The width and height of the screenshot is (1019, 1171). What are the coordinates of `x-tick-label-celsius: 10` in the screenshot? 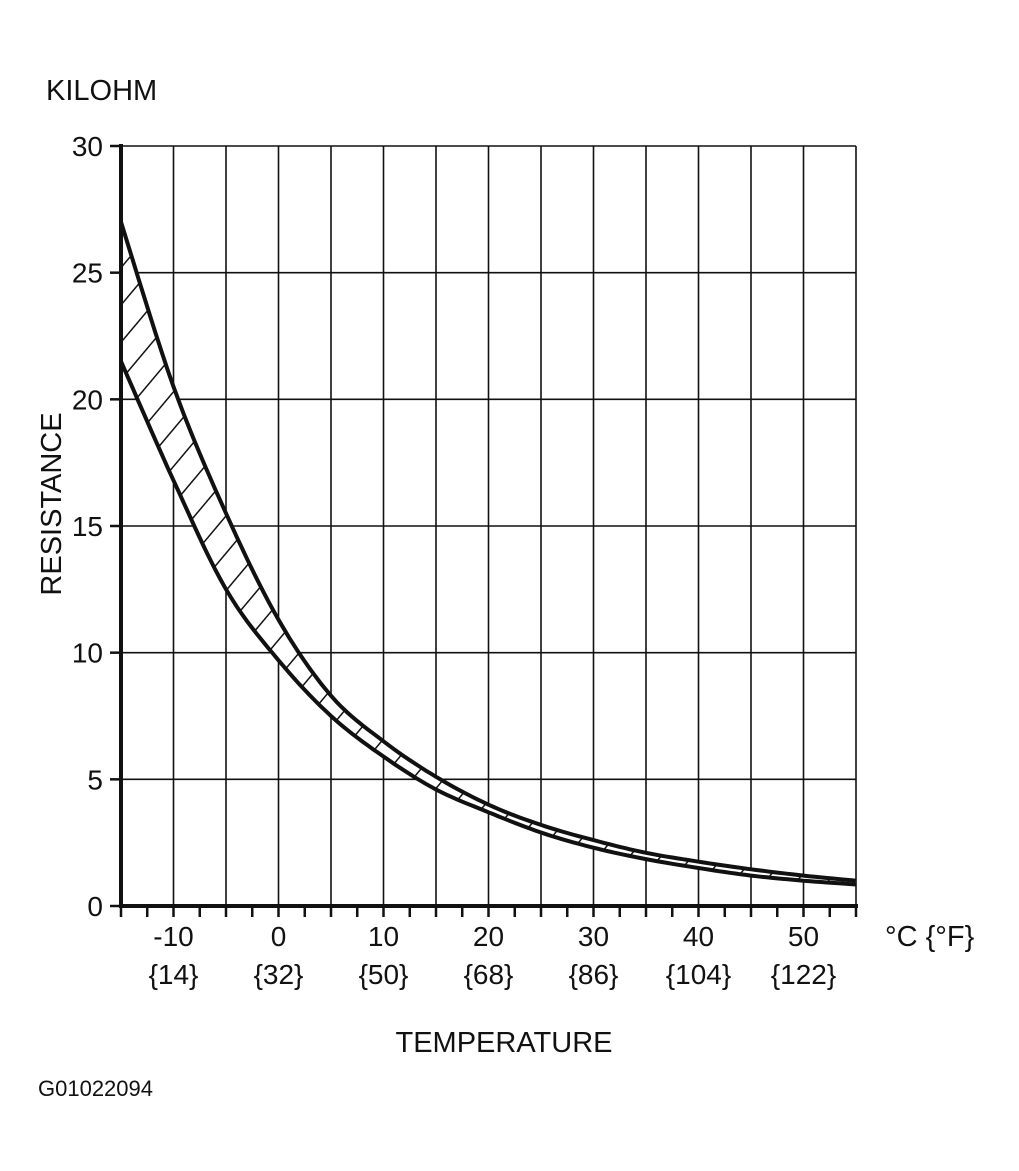 It's located at (383, 936).